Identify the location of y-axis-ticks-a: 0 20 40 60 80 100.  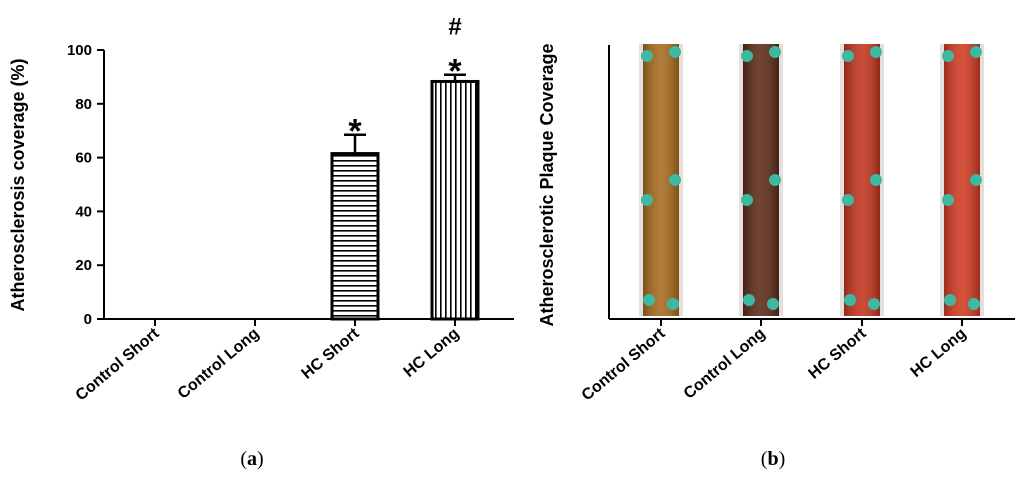
(85, 185).